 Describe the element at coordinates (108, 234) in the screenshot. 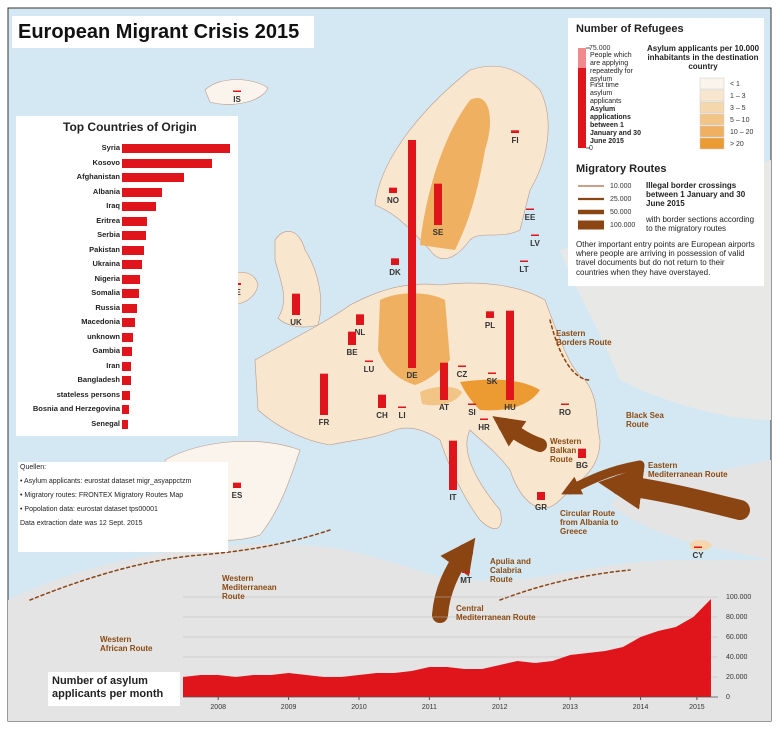

I see `origin-label: Serbia` at that location.